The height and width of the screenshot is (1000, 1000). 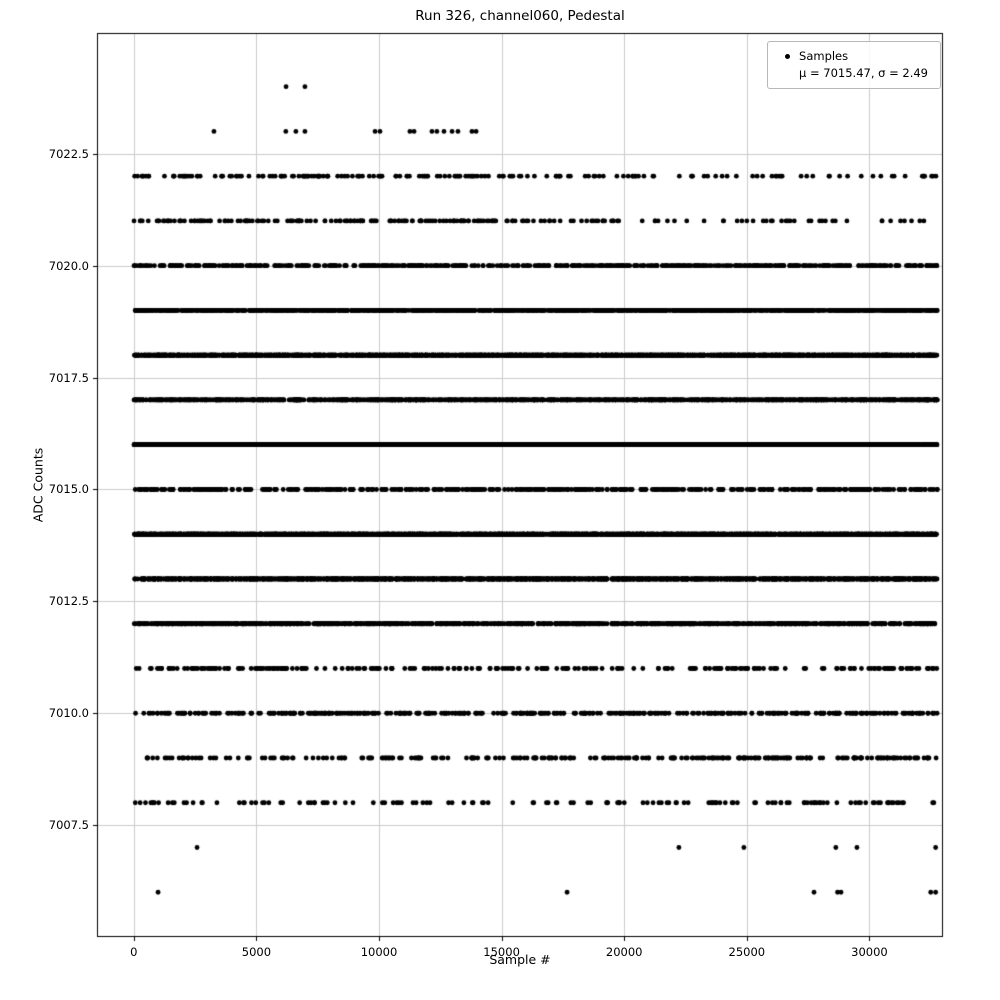 What do you see at coordinates (134, 952) in the screenshot?
I see `x-tick-label: 0` at bounding box center [134, 952].